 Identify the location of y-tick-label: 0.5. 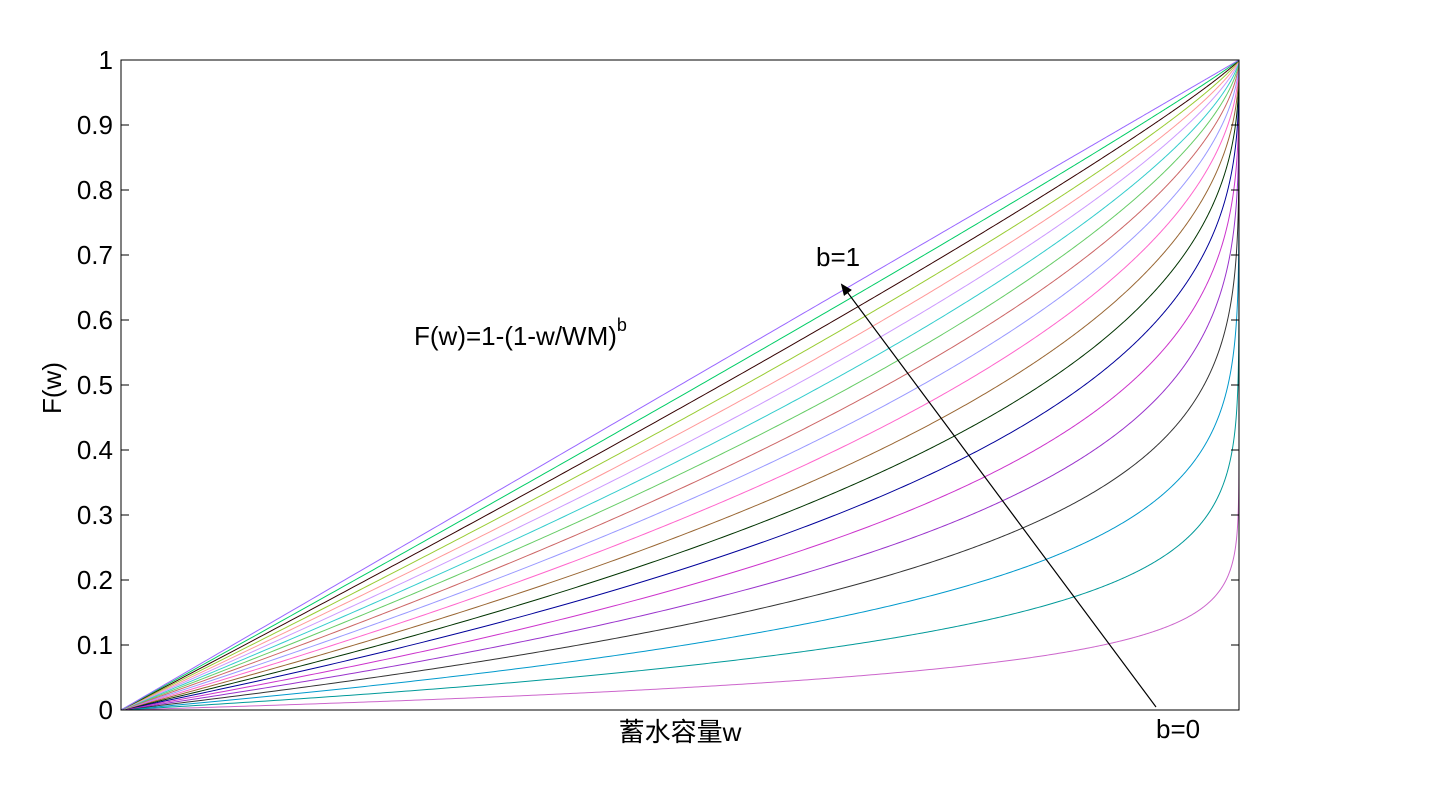
(95, 385).